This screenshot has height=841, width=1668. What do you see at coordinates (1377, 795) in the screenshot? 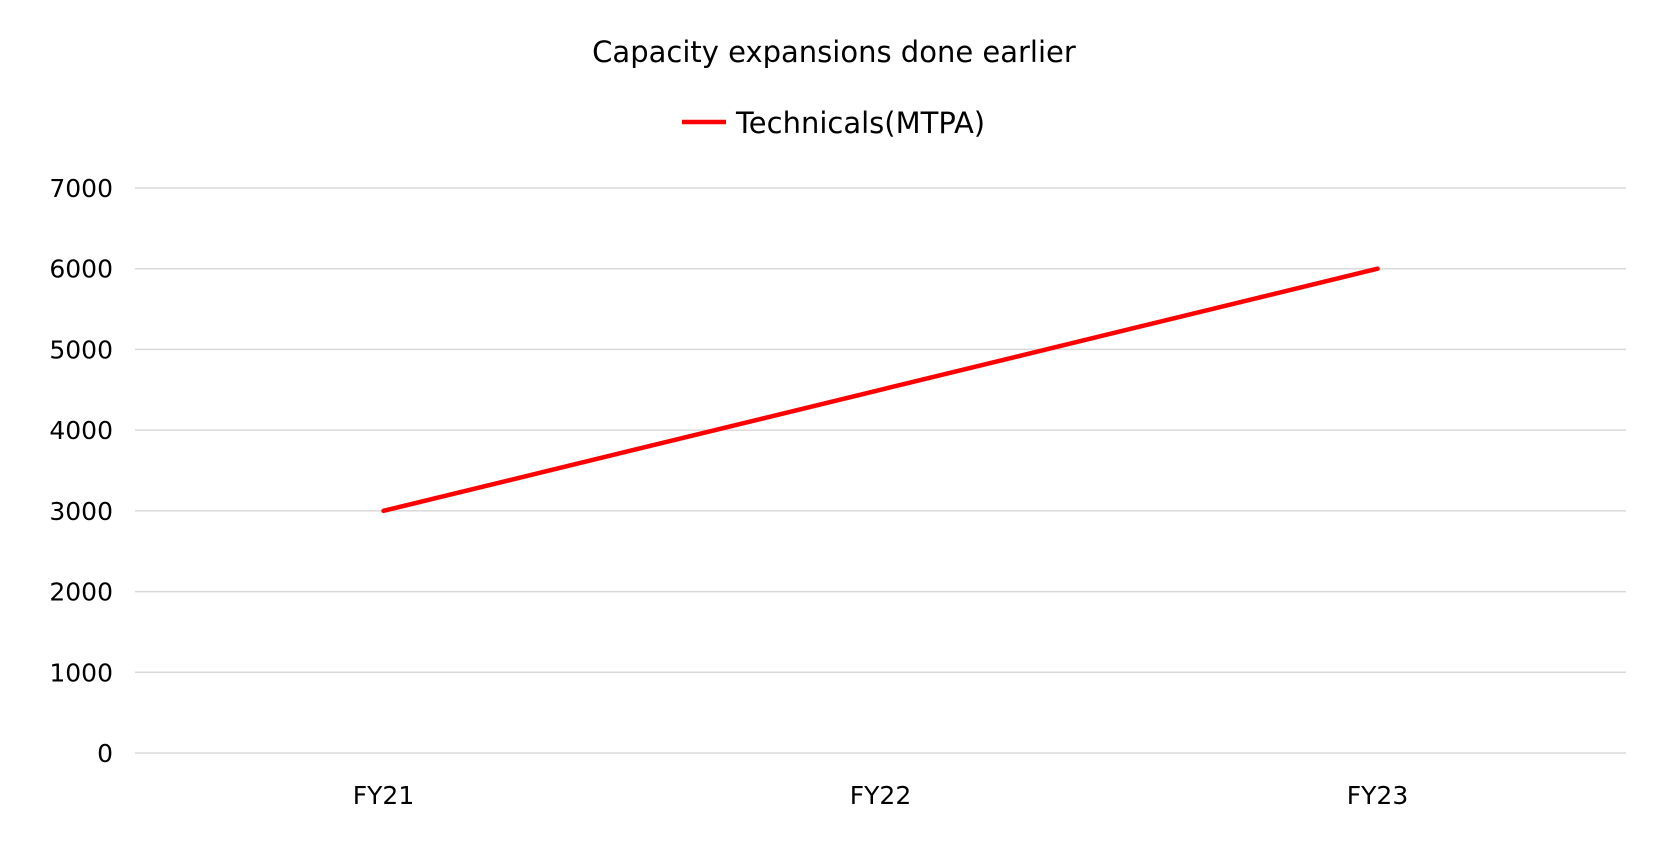
I see `x-tick-label: FY23` at bounding box center [1377, 795].